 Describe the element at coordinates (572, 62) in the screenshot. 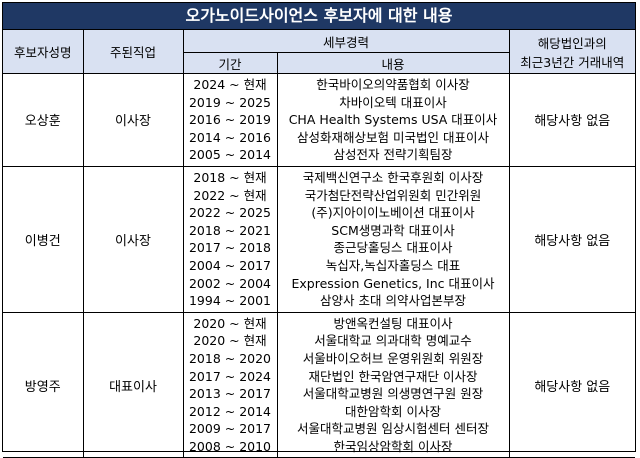

I see `header-transactions-line2: 최근3년간 거래내역` at that location.